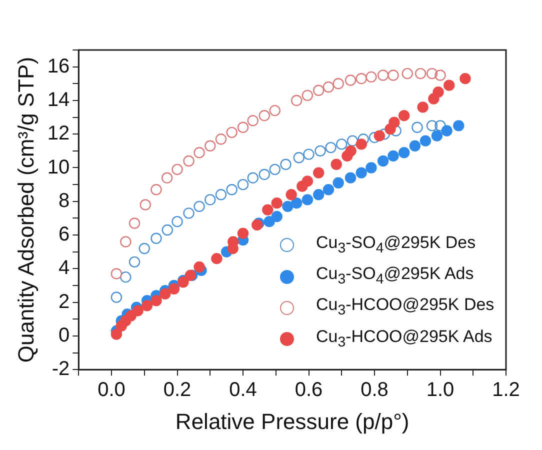  I want to click on y-tick-label: 14, so click(58, 99).